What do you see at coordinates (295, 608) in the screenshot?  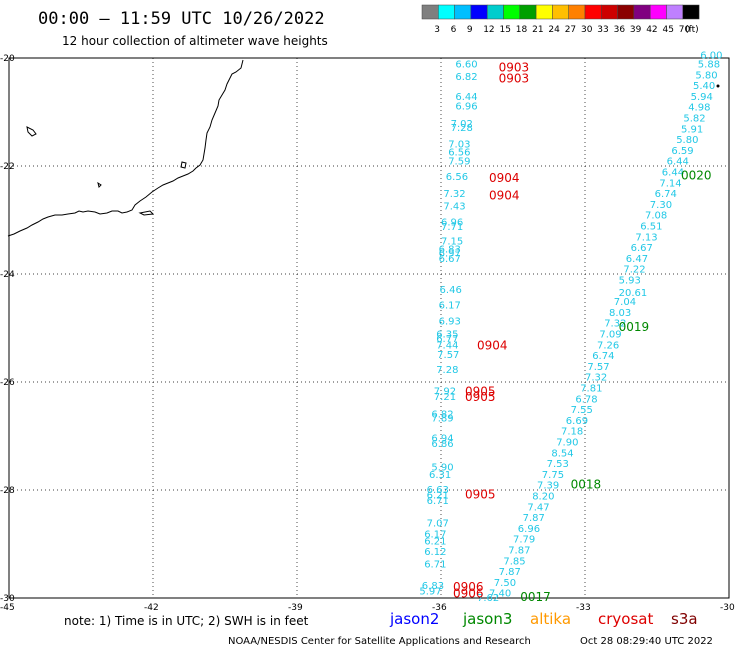 I see `x-tick-label: -39` at bounding box center [295, 608].